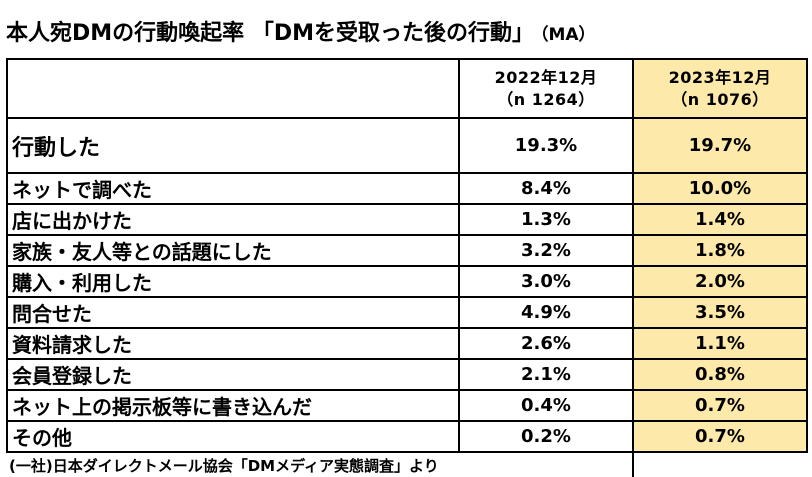 The height and width of the screenshot is (477, 812). I want to click on col-2022-period: 2022年12月, so click(546, 77).